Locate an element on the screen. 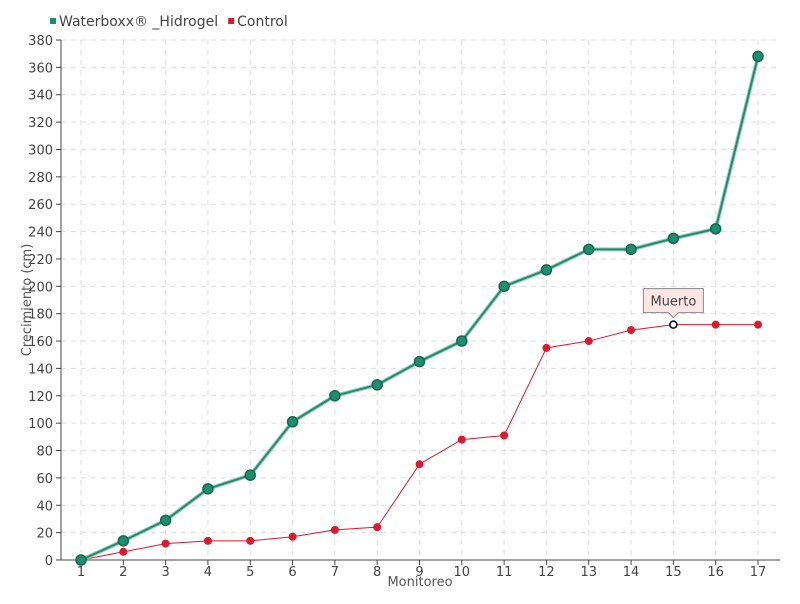 The width and height of the screenshot is (800, 604). legend-item-control: Control is located at coordinates (258, 22).